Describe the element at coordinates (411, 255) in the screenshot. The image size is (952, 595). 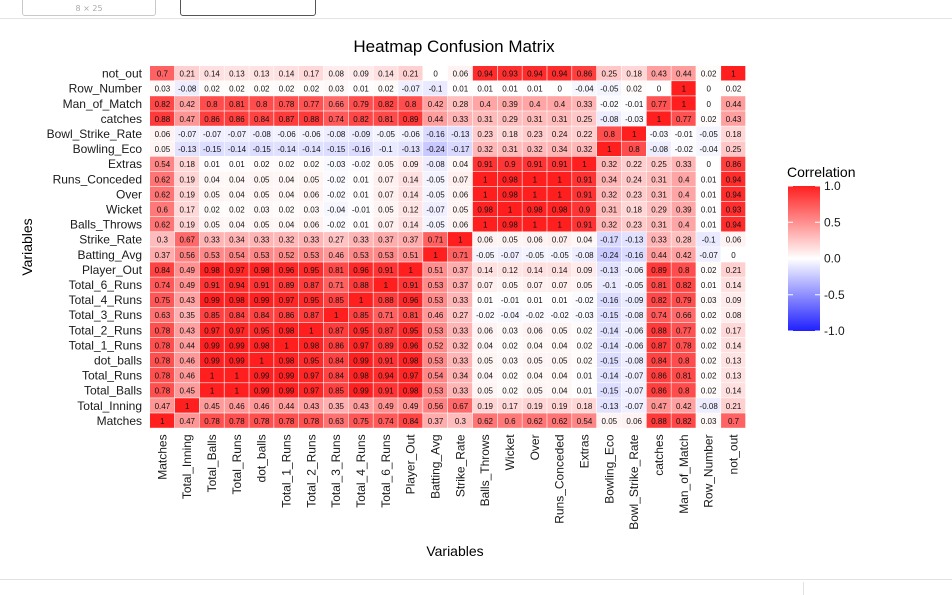
I see `heatmap-cell-label: 0.51` at that location.